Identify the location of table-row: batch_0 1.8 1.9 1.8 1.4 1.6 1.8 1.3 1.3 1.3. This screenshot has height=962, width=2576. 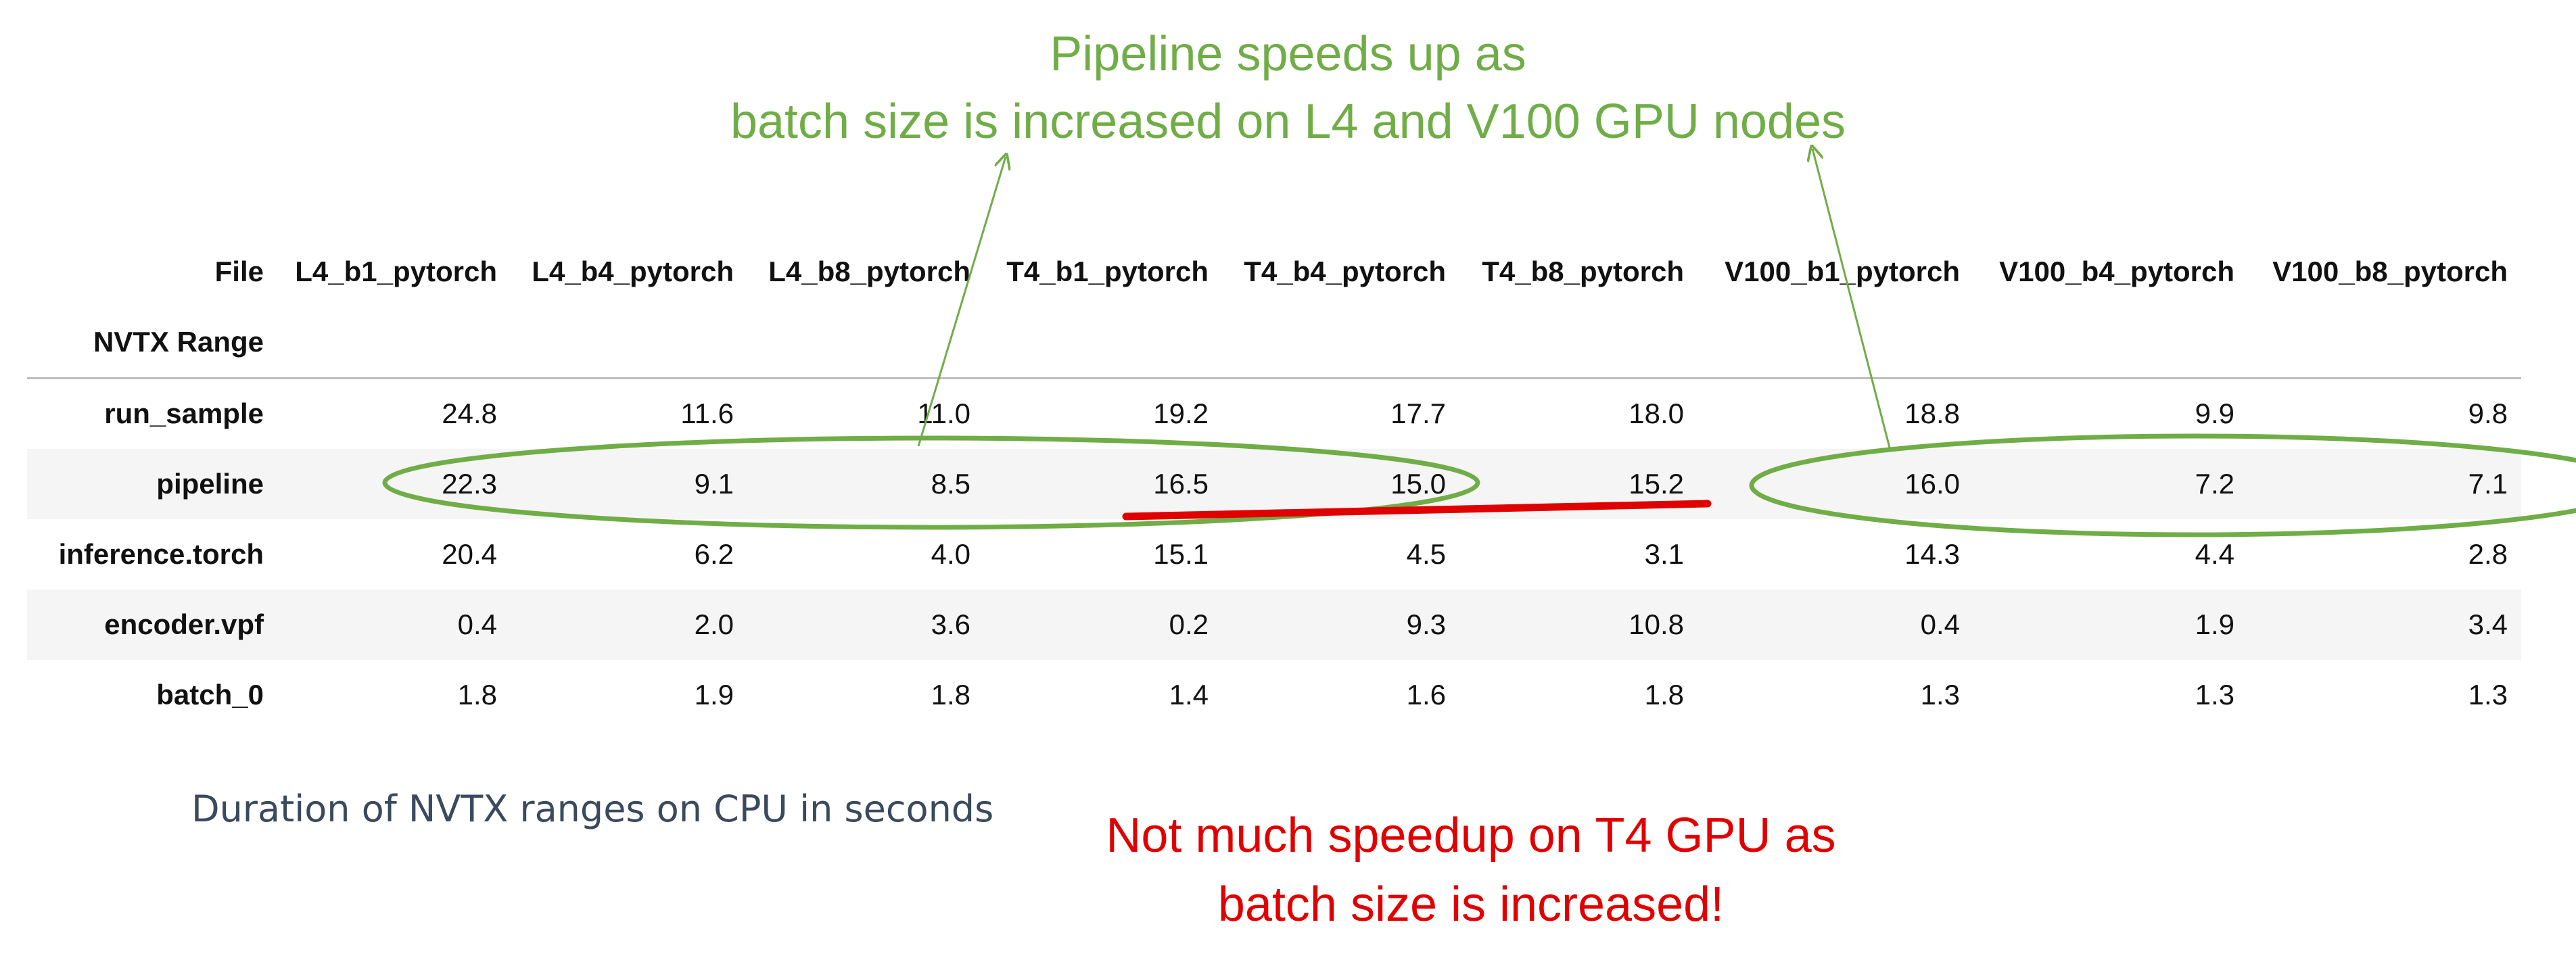
(1274, 695).